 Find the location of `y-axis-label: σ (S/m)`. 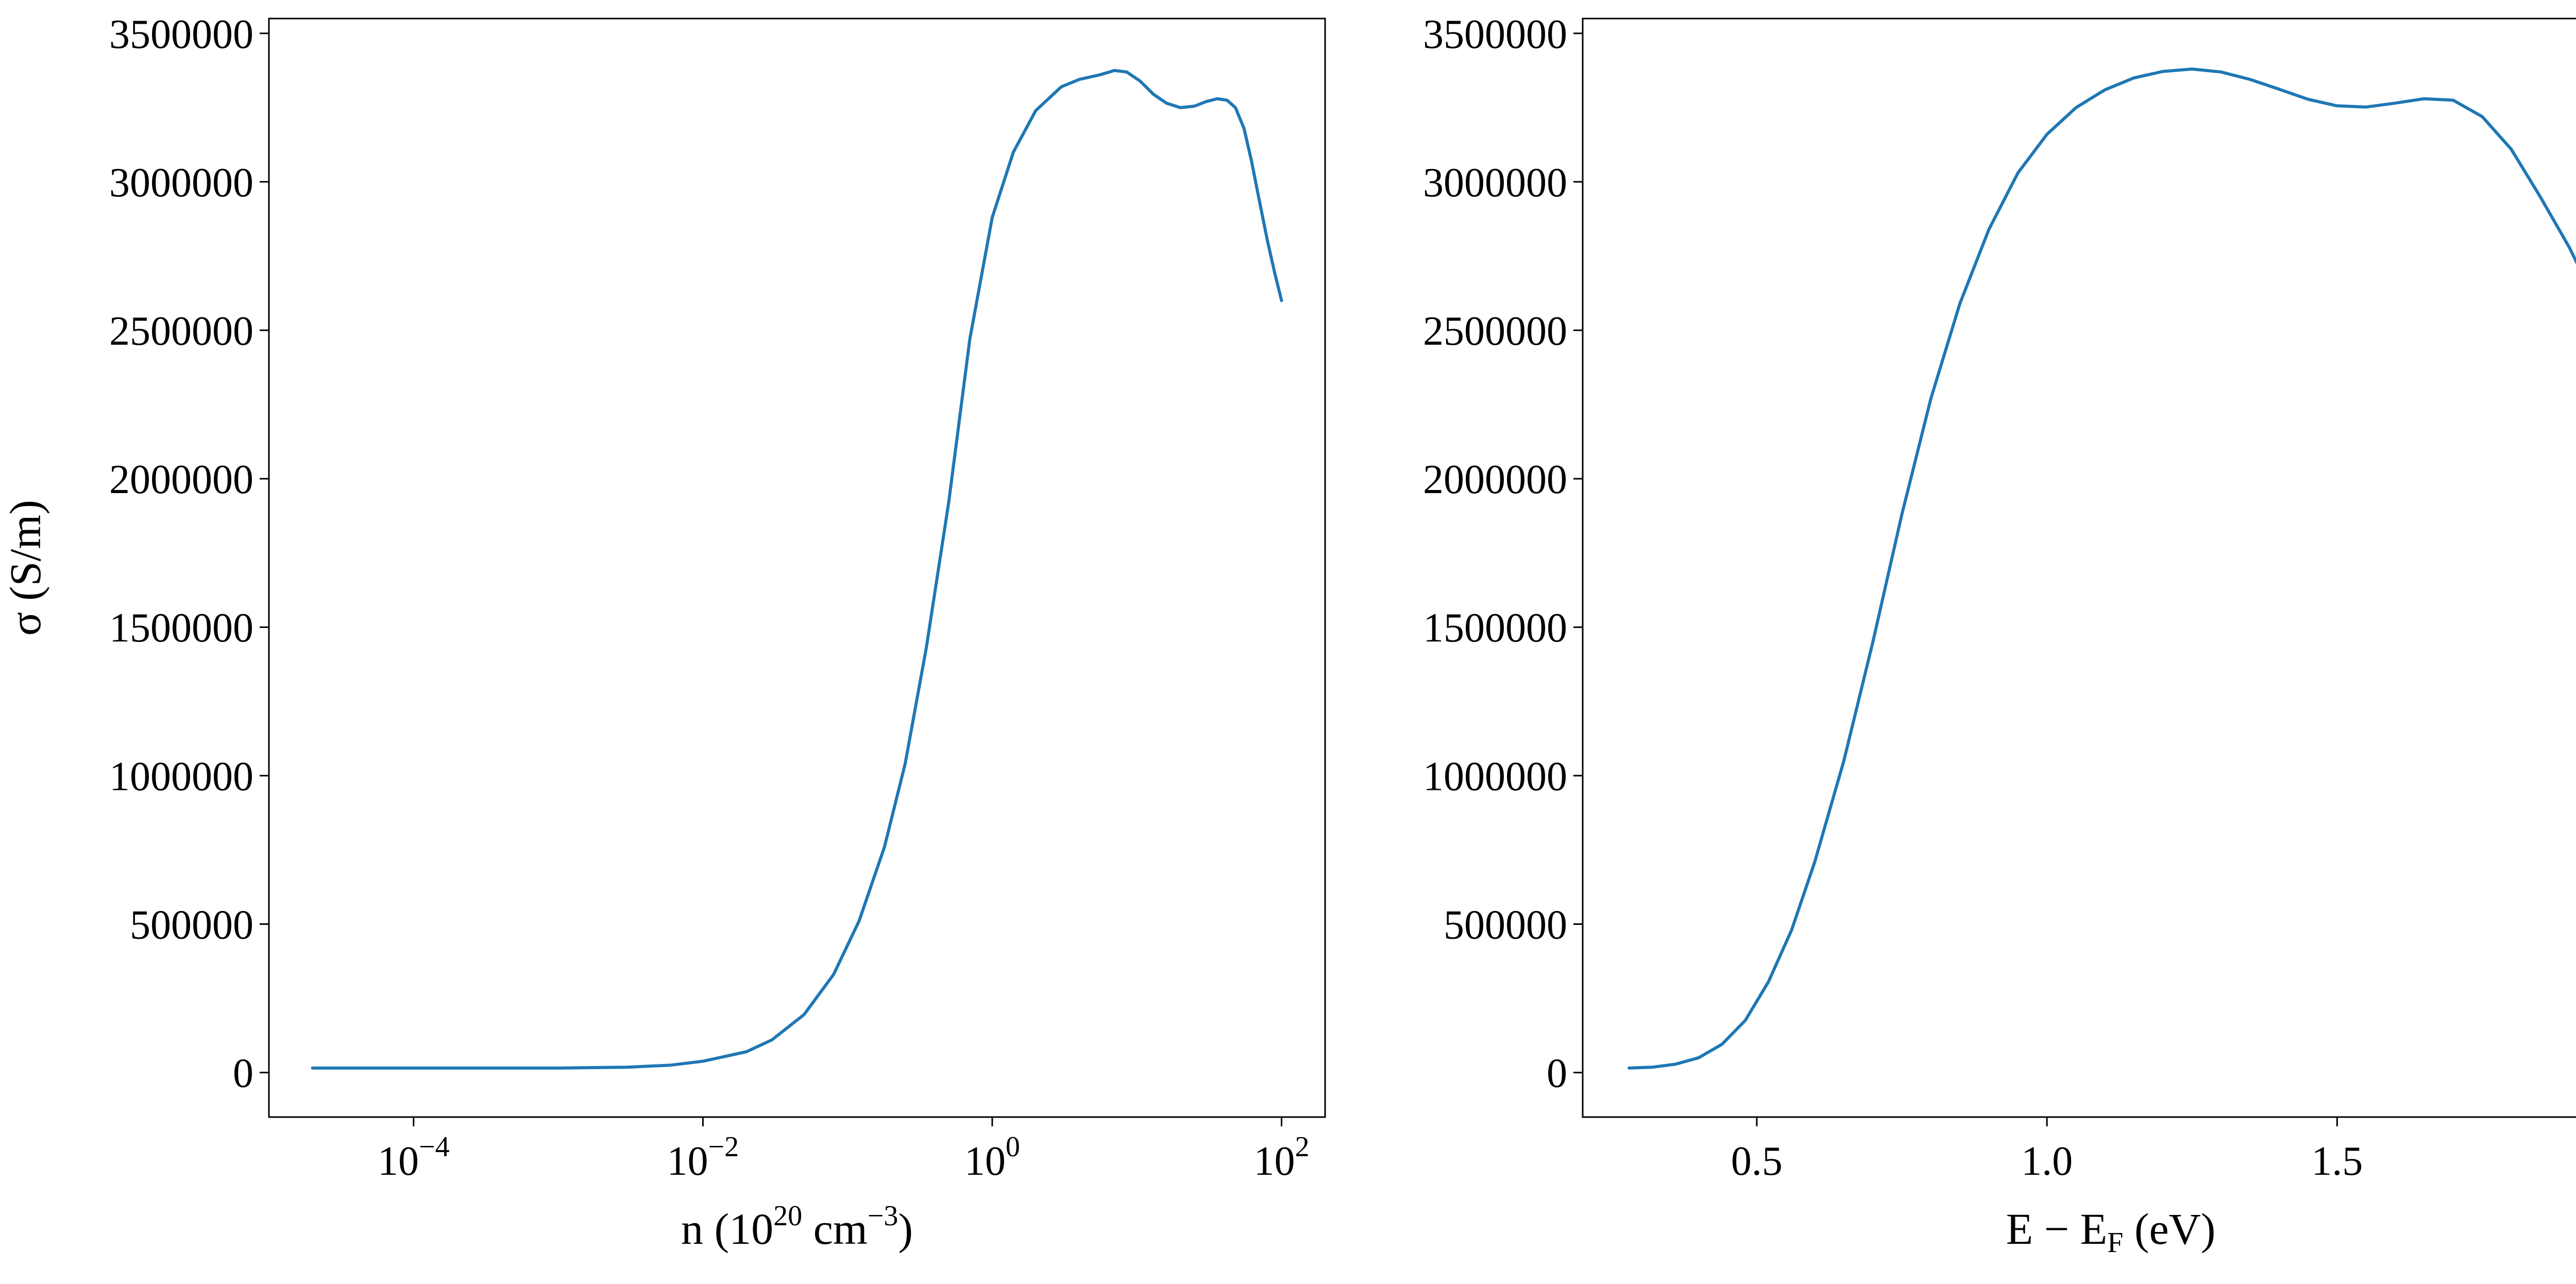

y-axis-label: σ (S/m) is located at coordinates (25, 568).